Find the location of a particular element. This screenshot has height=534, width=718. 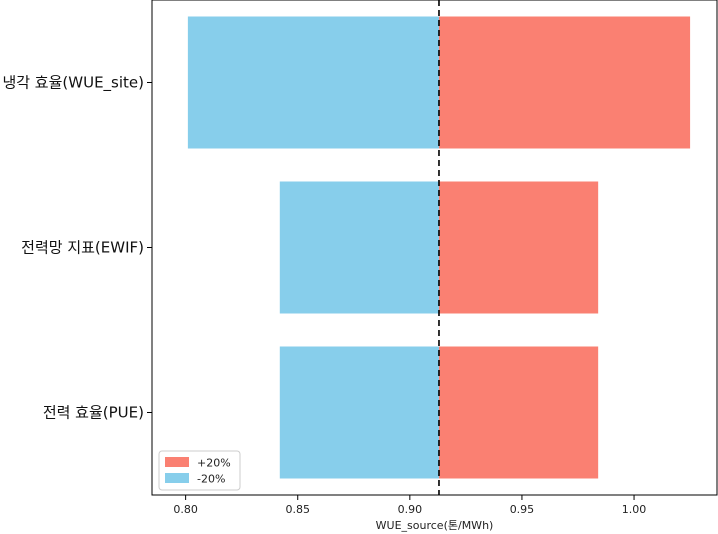

y-tick-label: 전력망 지표(EWIF) is located at coordinates (82, 248).